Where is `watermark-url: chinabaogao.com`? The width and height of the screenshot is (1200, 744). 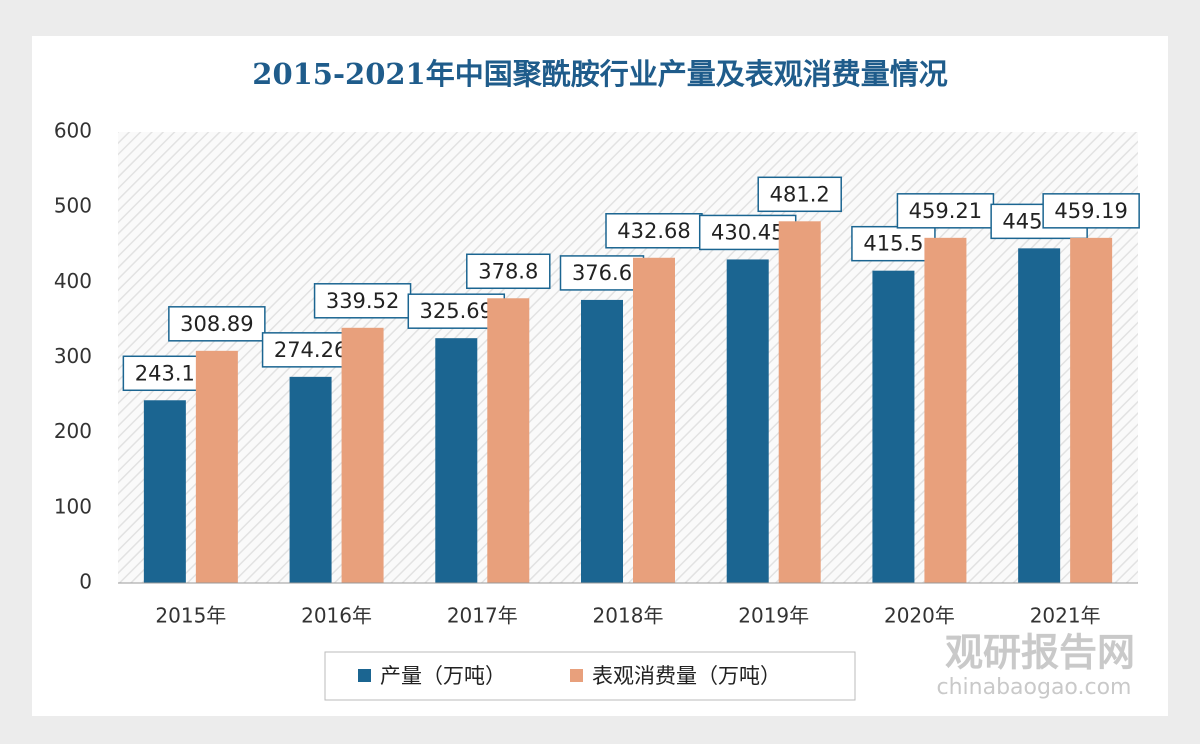
watermark-url: chinabaogao.com is located at coordinates (1034, 687).